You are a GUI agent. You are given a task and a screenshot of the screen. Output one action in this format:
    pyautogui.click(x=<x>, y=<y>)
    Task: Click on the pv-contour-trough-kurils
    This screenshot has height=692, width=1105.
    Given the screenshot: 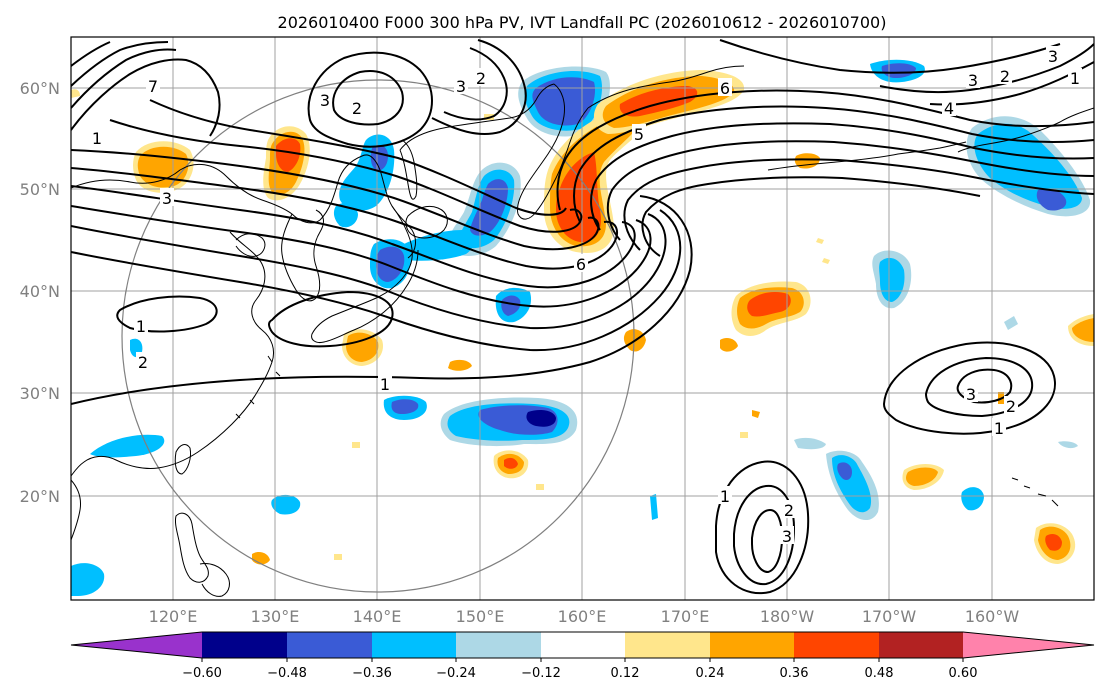 What is the action you would take?
    pyautogui.click(x=479, y=87)
    